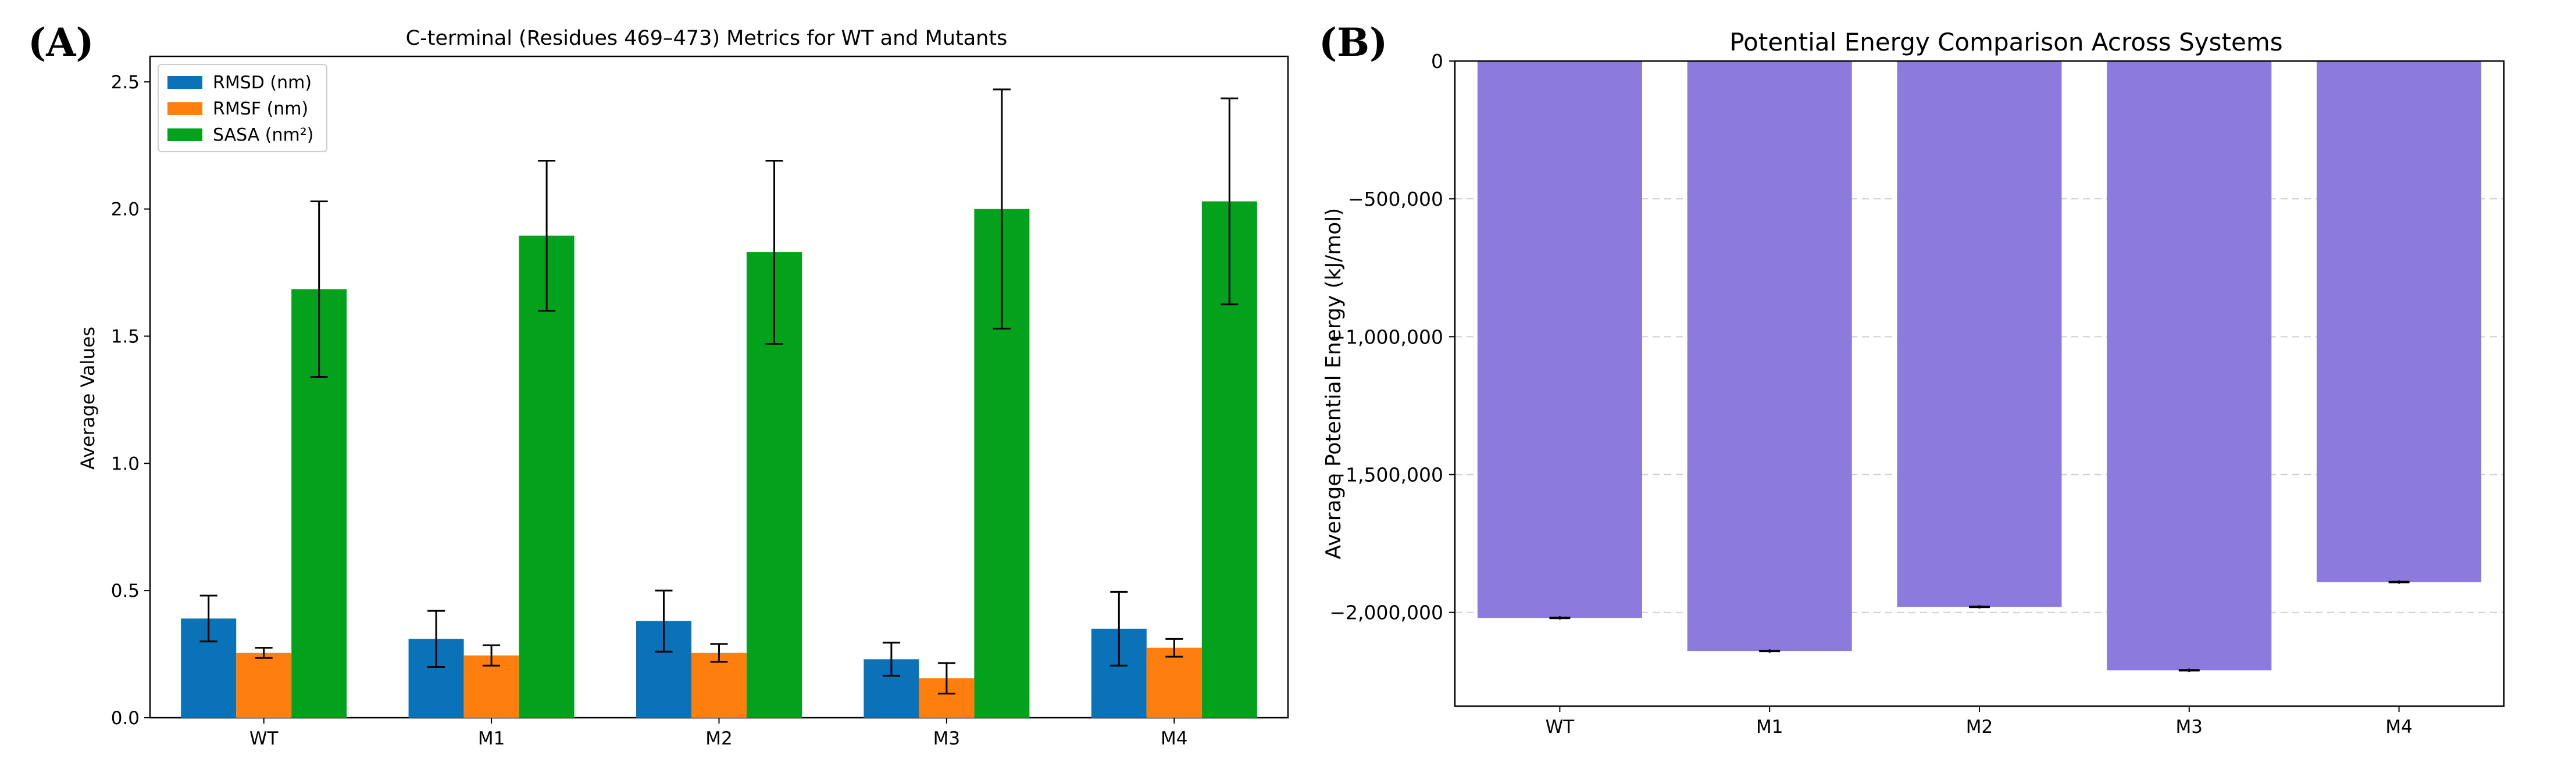 This screenshot has height=759, width=2576. What do you see at coordinates (2189, 727) in the screenshot?
I see `chart-b-xtick-label: M3` at bounding box center [2189, 727].